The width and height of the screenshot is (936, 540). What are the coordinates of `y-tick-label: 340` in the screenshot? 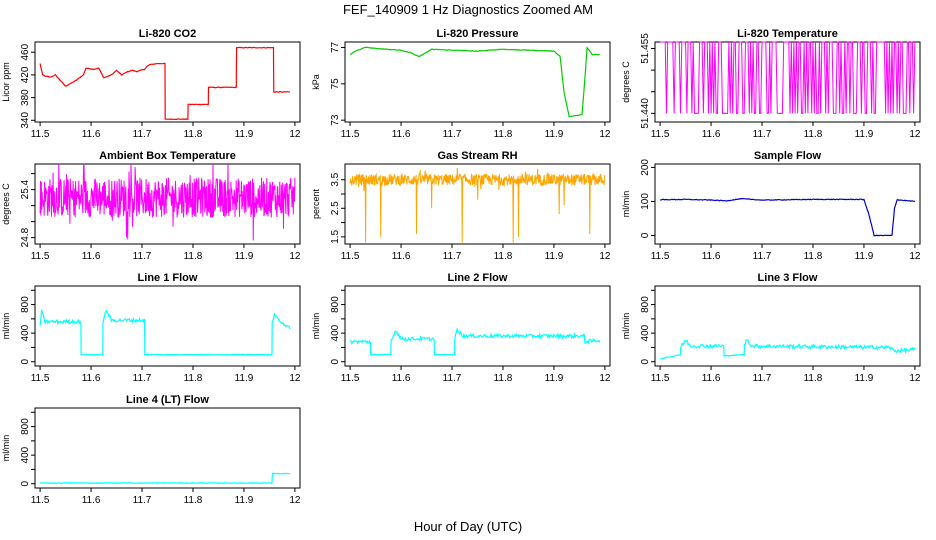 It's located at (25, 120).